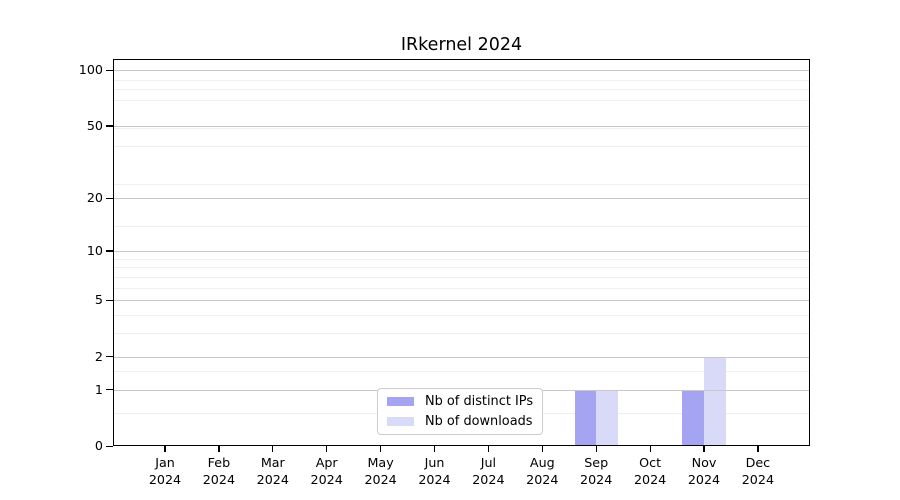 Image resolution: width=900 pixels, height=500 pixels. What do you see at coordinates (165, 471) in the screenshot?
I see `x-tick-label: Jan 2024` at bounding box center [165, 471].